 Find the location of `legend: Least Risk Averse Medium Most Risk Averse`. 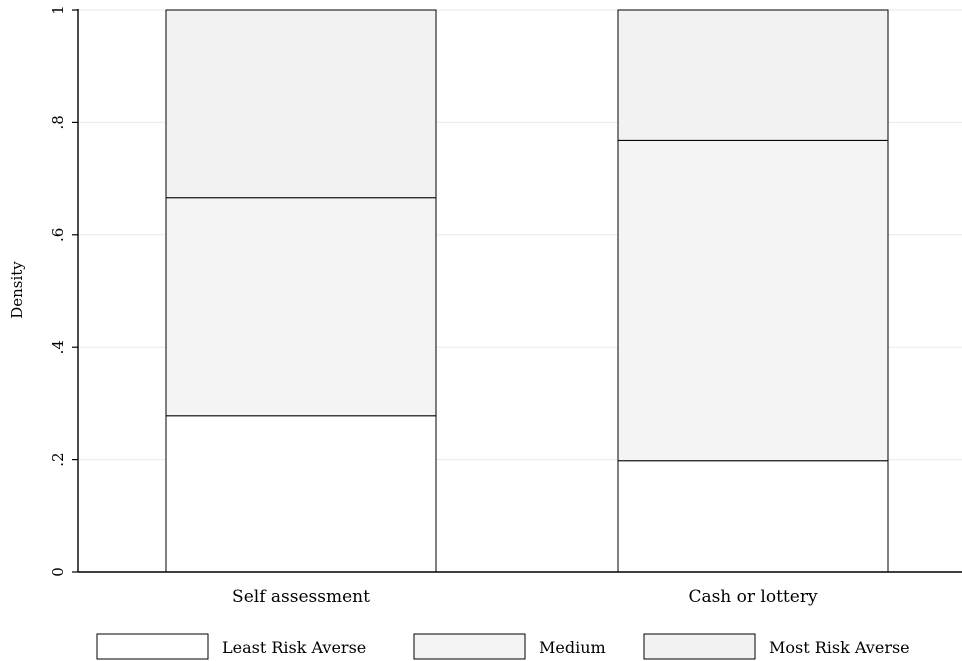

legend: Least Risk Averse Medium Most Risk Averse is located at coordinates (503, 646).